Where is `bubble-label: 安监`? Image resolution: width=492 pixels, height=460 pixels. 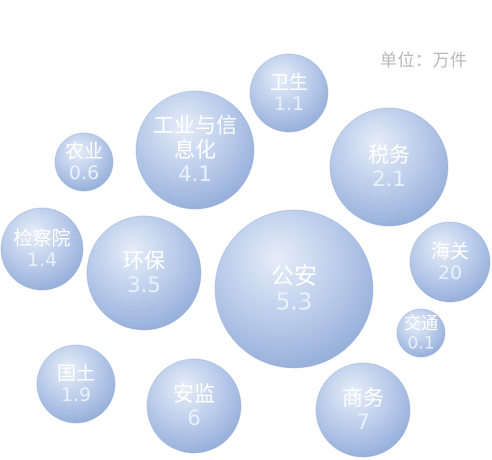
bubble-label: 安监 is located at coordinates (194, 394).